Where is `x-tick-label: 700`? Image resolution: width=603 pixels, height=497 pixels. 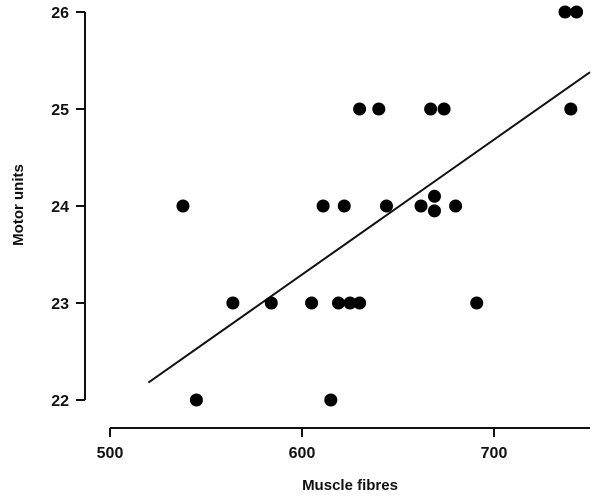
x-tick-label: 700 is located at coordinates (494, 453).